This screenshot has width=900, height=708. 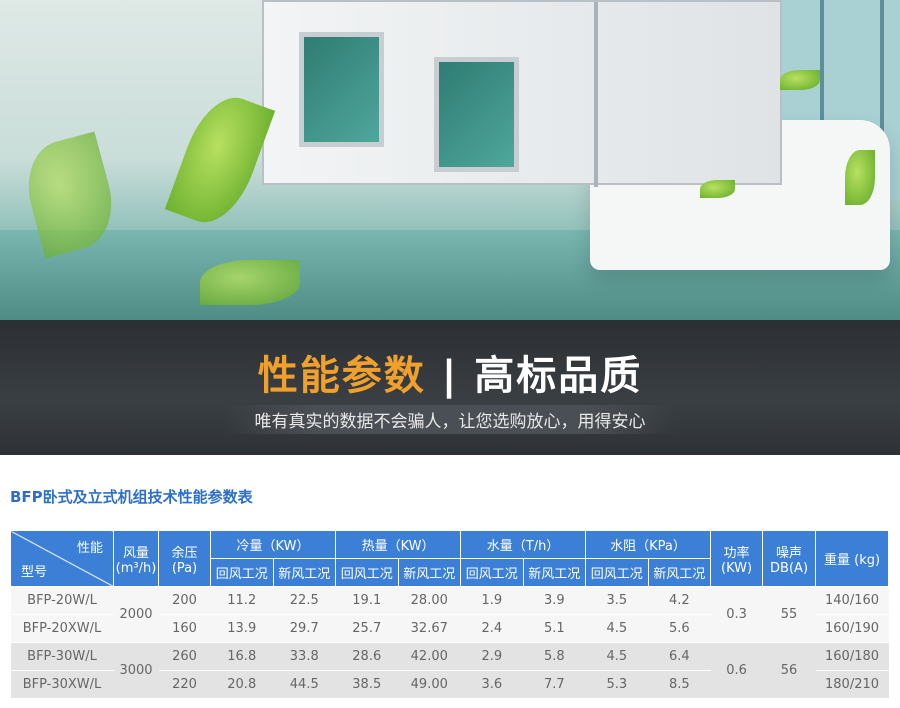 What do you see at coordinates (398, 544) in the screenshot?
I see `heating-header: 热量（KW）` at bounding box center [398, 544].